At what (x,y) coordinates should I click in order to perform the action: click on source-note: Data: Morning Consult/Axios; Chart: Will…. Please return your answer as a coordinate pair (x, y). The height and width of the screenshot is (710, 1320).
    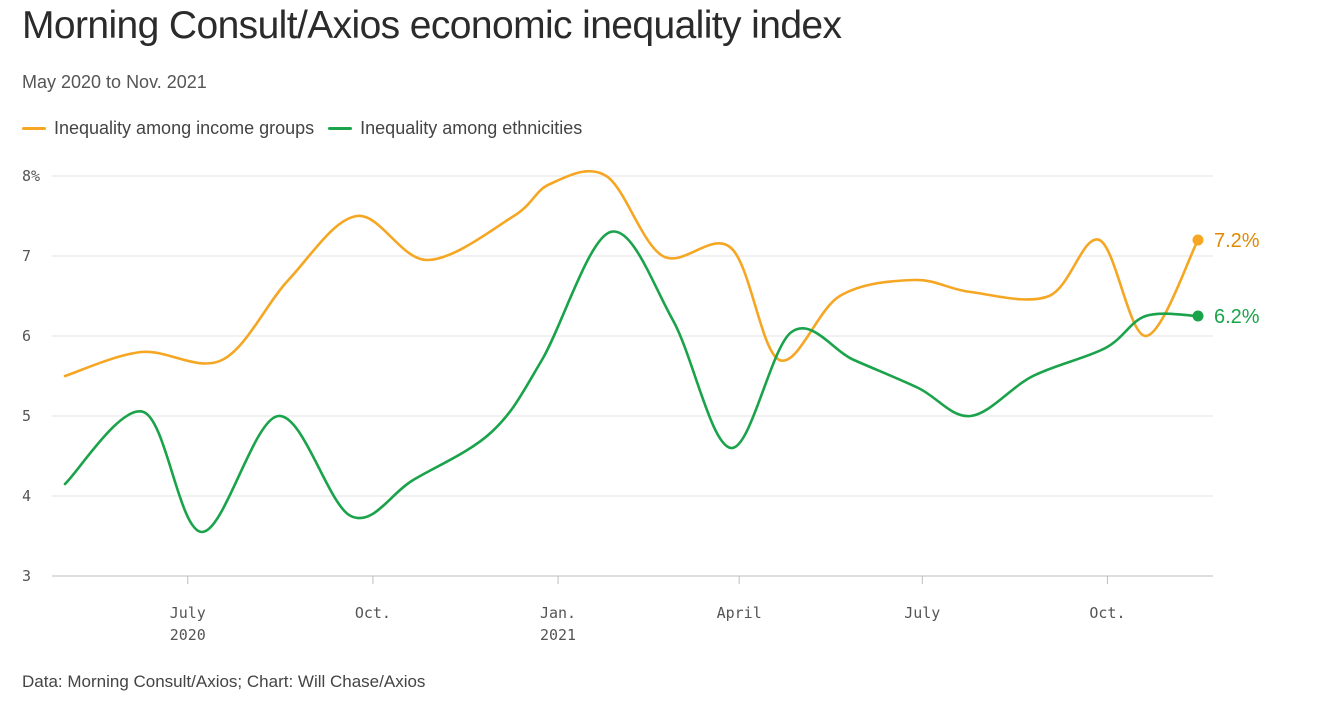
    Looking at the image, I should click on (224, 681).